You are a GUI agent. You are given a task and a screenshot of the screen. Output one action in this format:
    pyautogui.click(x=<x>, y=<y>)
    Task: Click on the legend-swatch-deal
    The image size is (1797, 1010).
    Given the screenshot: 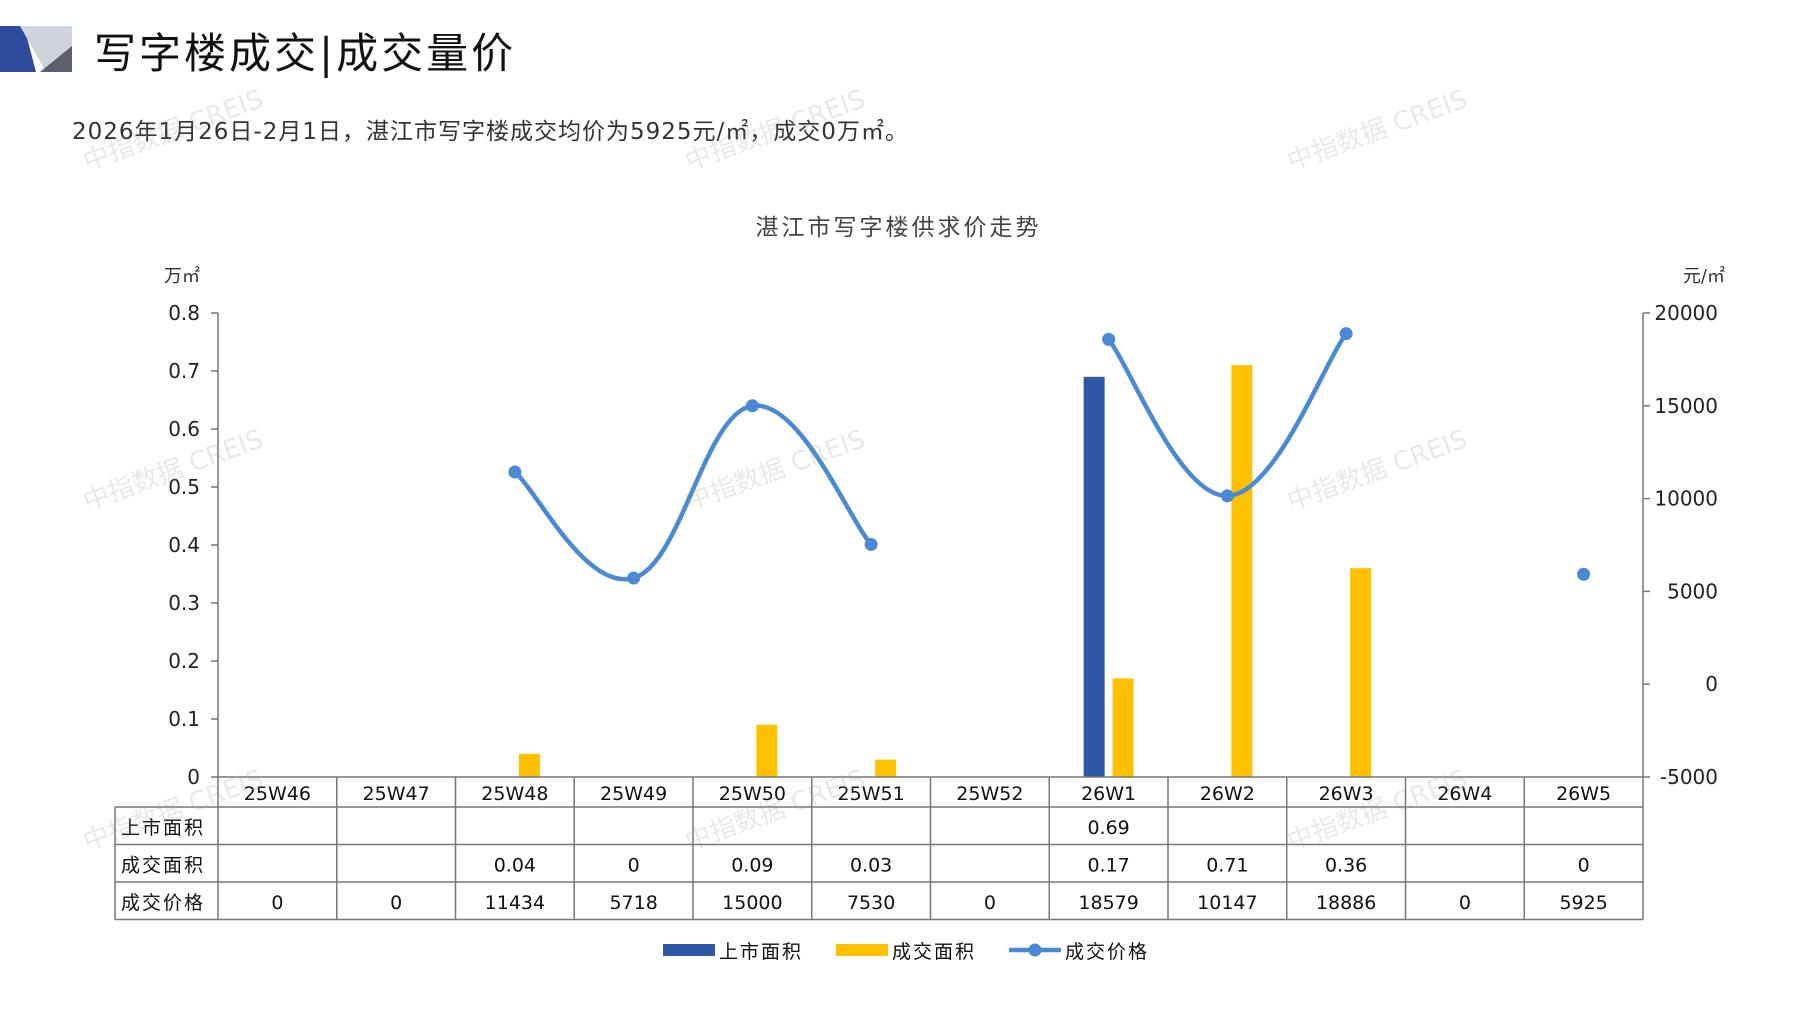 What is the action you would take?
    pyautogui.click(x=862, y=950)
    